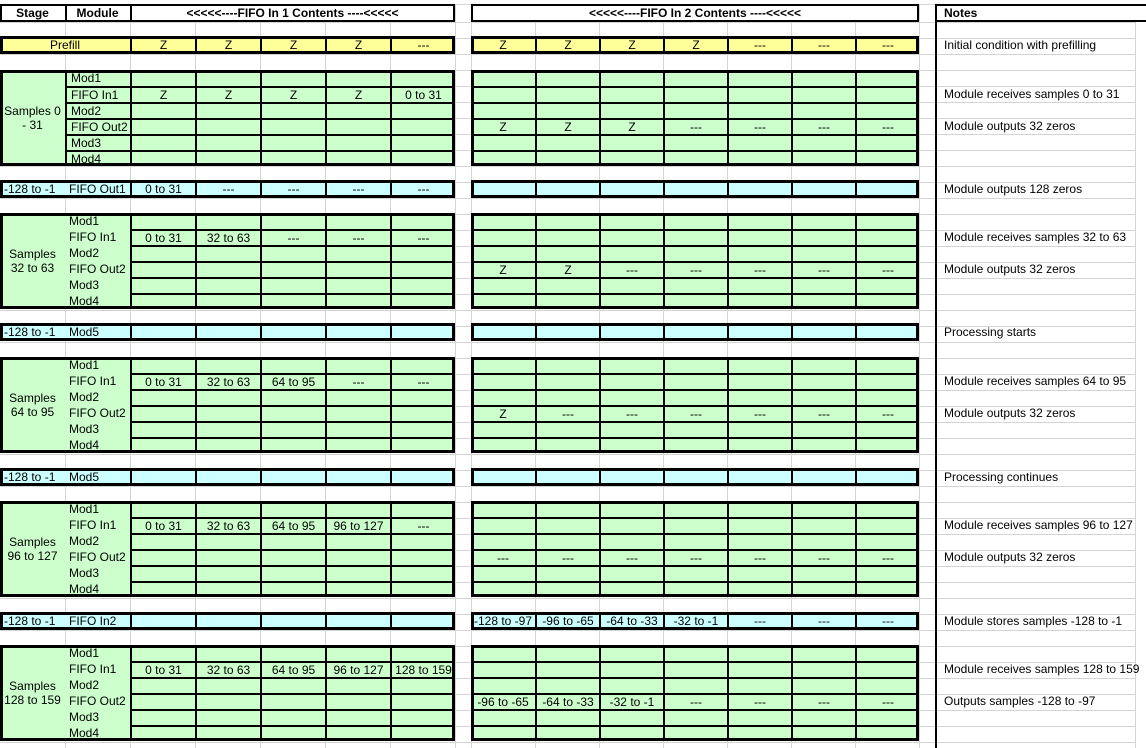 The width and height of the screenshot is (1146, 748). I want to click on fifo1-cell: 64 to 95, so click(292, 525).